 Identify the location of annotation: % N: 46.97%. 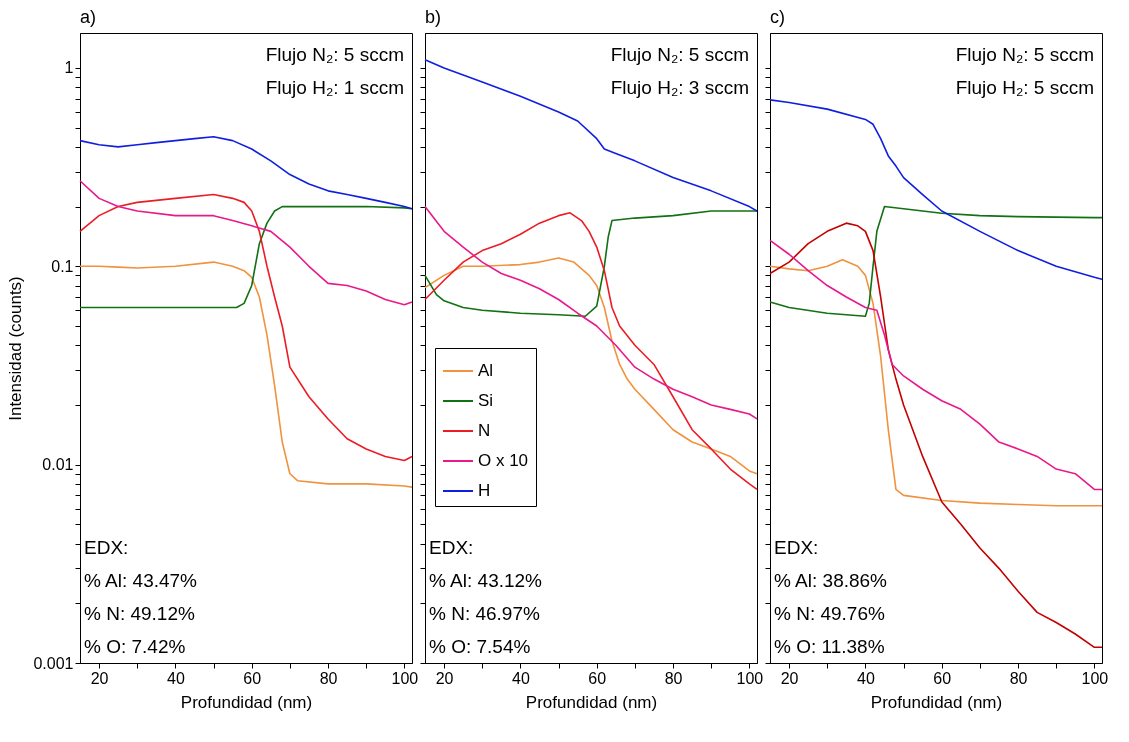
(484, 613).